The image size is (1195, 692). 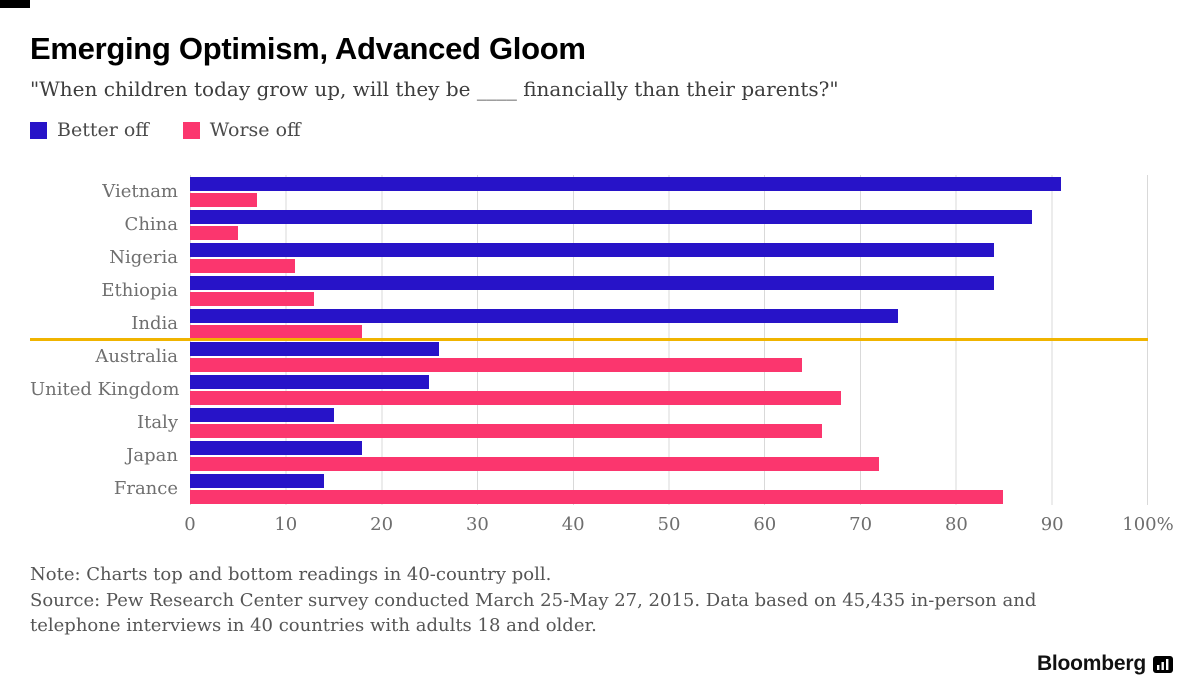 What do you see at coordinates (1148, 525) in the screenshot?
I see `x-axis-tick: 100%` at bounding box center [1148, 525].